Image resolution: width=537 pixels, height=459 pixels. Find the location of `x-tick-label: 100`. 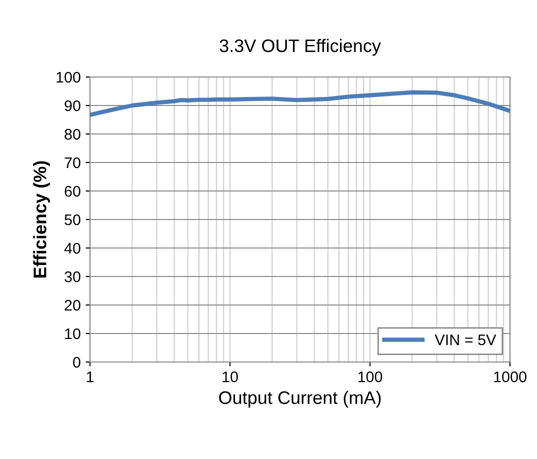

x-tick-label: 100 is located at coordinates (370, 376).